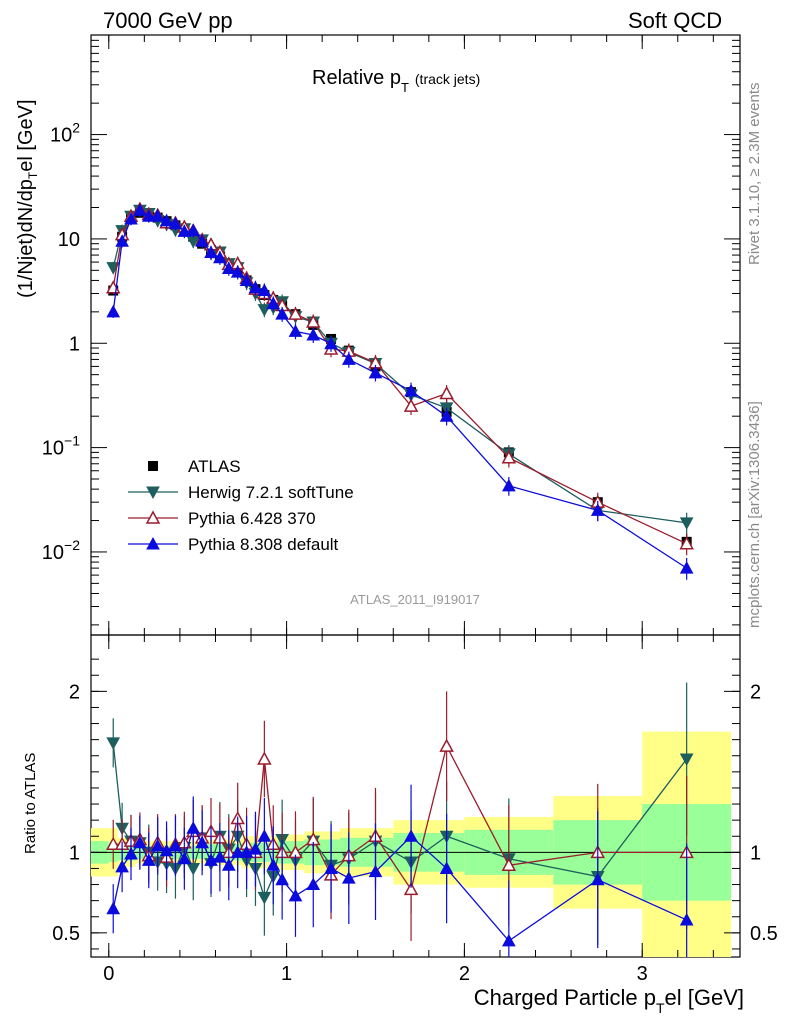 The width and height of the screenshot is (786, 1024). Describe the element at coordinates (686, 523) in the screenshot. I see `point-herwig-7-2-1-softtune` at that location.